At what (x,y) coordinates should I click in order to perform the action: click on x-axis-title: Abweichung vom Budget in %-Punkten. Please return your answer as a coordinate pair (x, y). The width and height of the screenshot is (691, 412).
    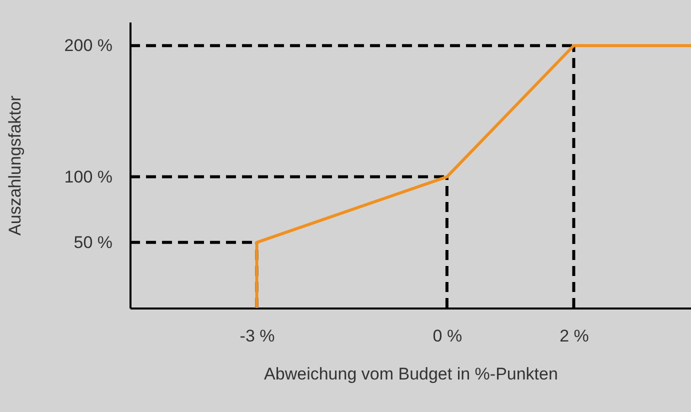
    Looking at the image, I should click on (411, 374).